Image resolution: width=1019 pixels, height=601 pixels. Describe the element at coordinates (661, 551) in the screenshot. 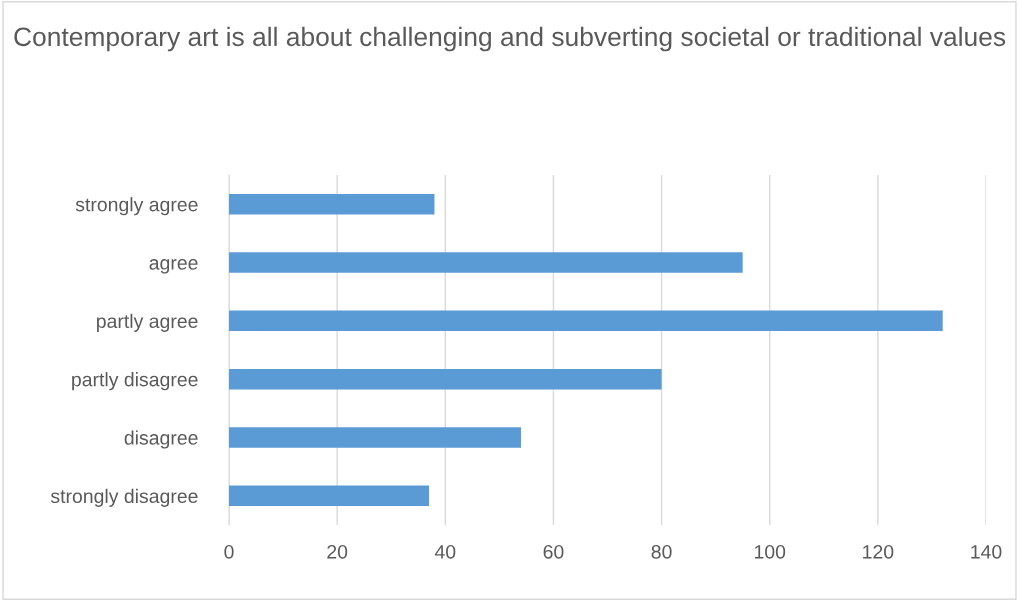

I see `x-tick-label: 80` at that location.